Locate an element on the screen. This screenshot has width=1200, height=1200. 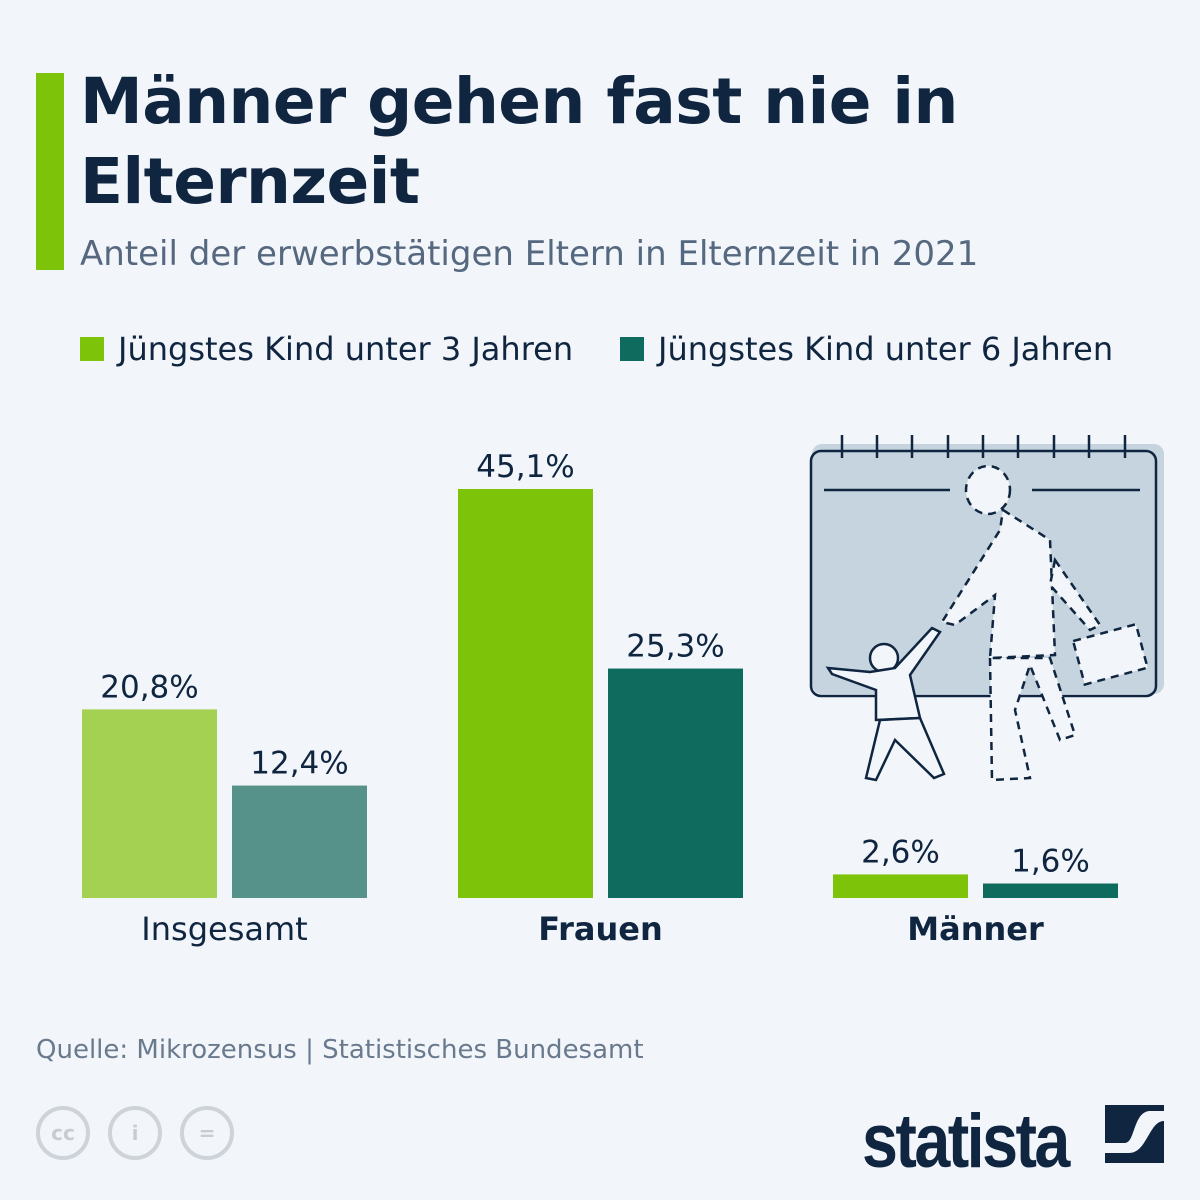
nd-icon: = is located at coordinates (207, 1133).